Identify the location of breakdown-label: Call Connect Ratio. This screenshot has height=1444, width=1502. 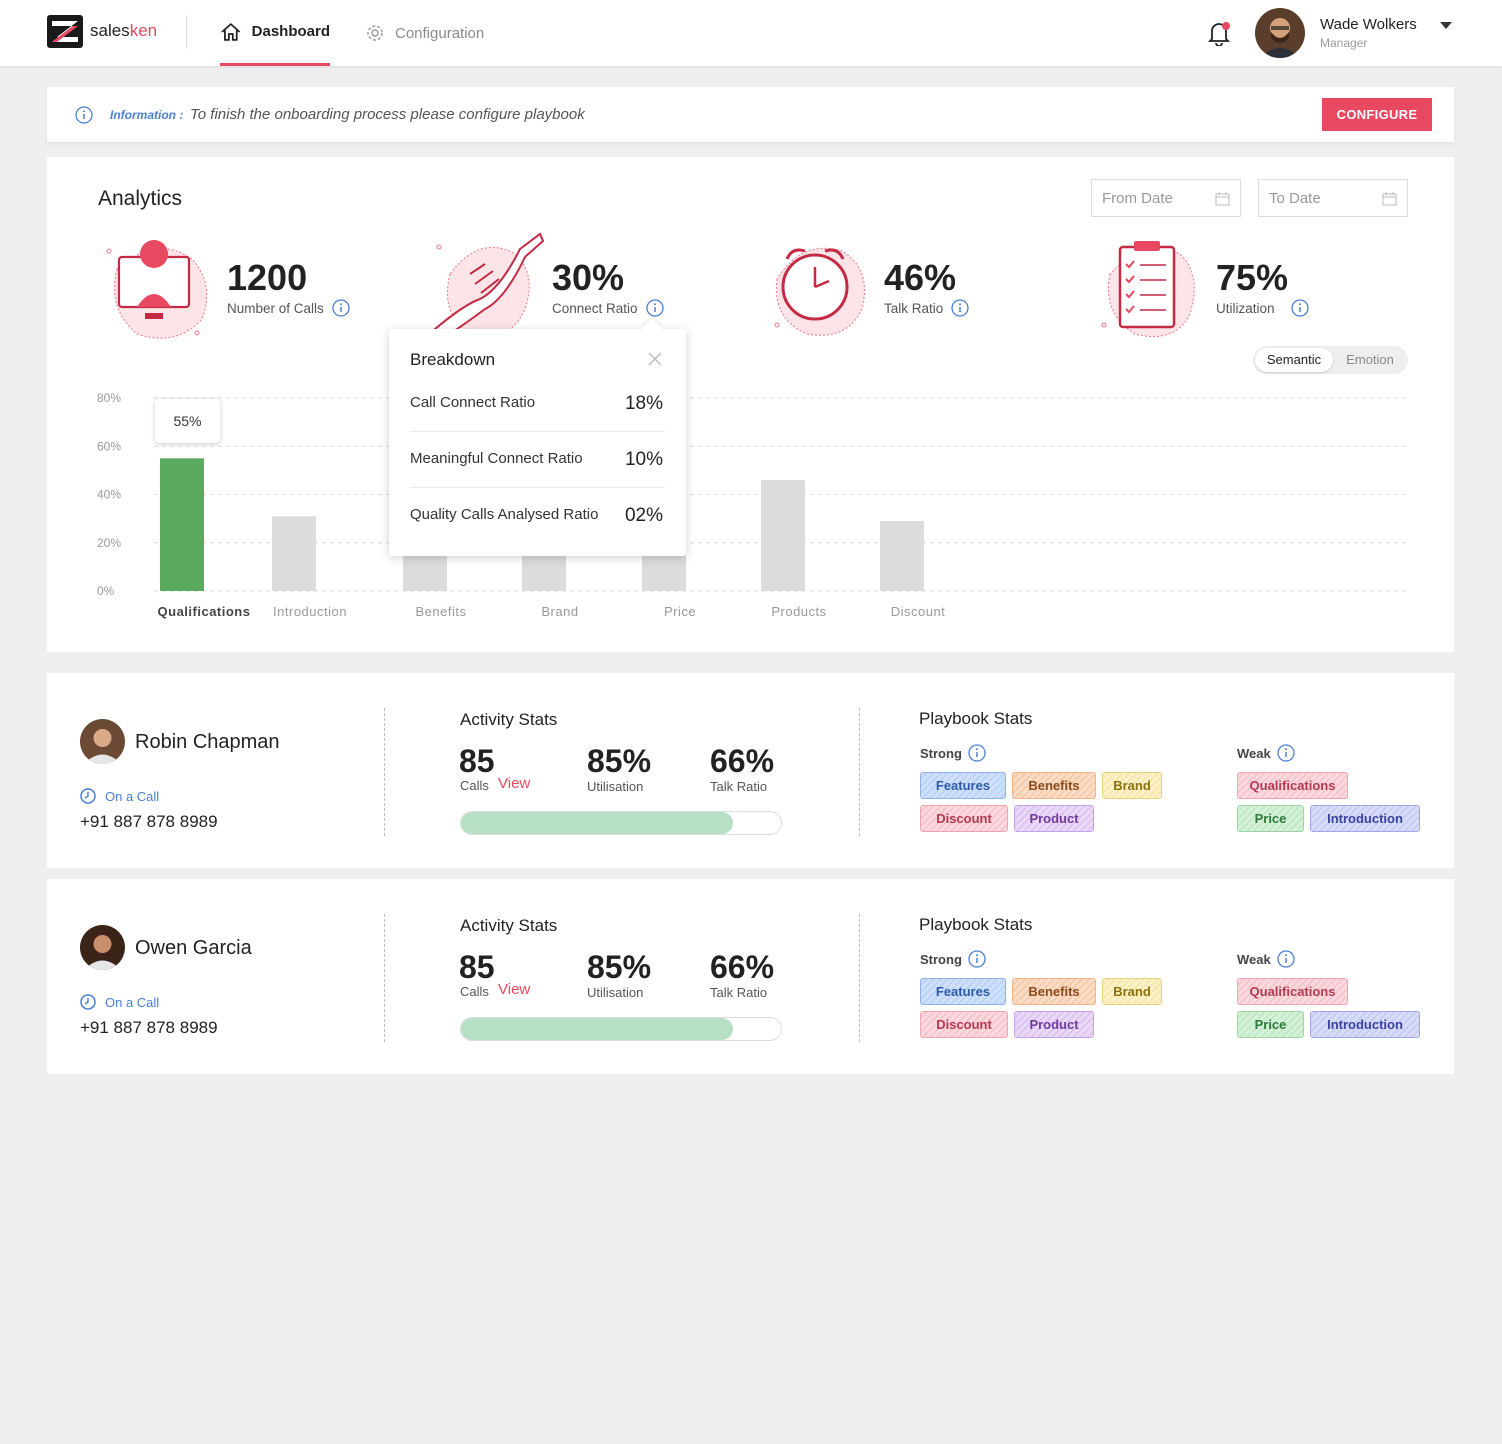
(473, 402).